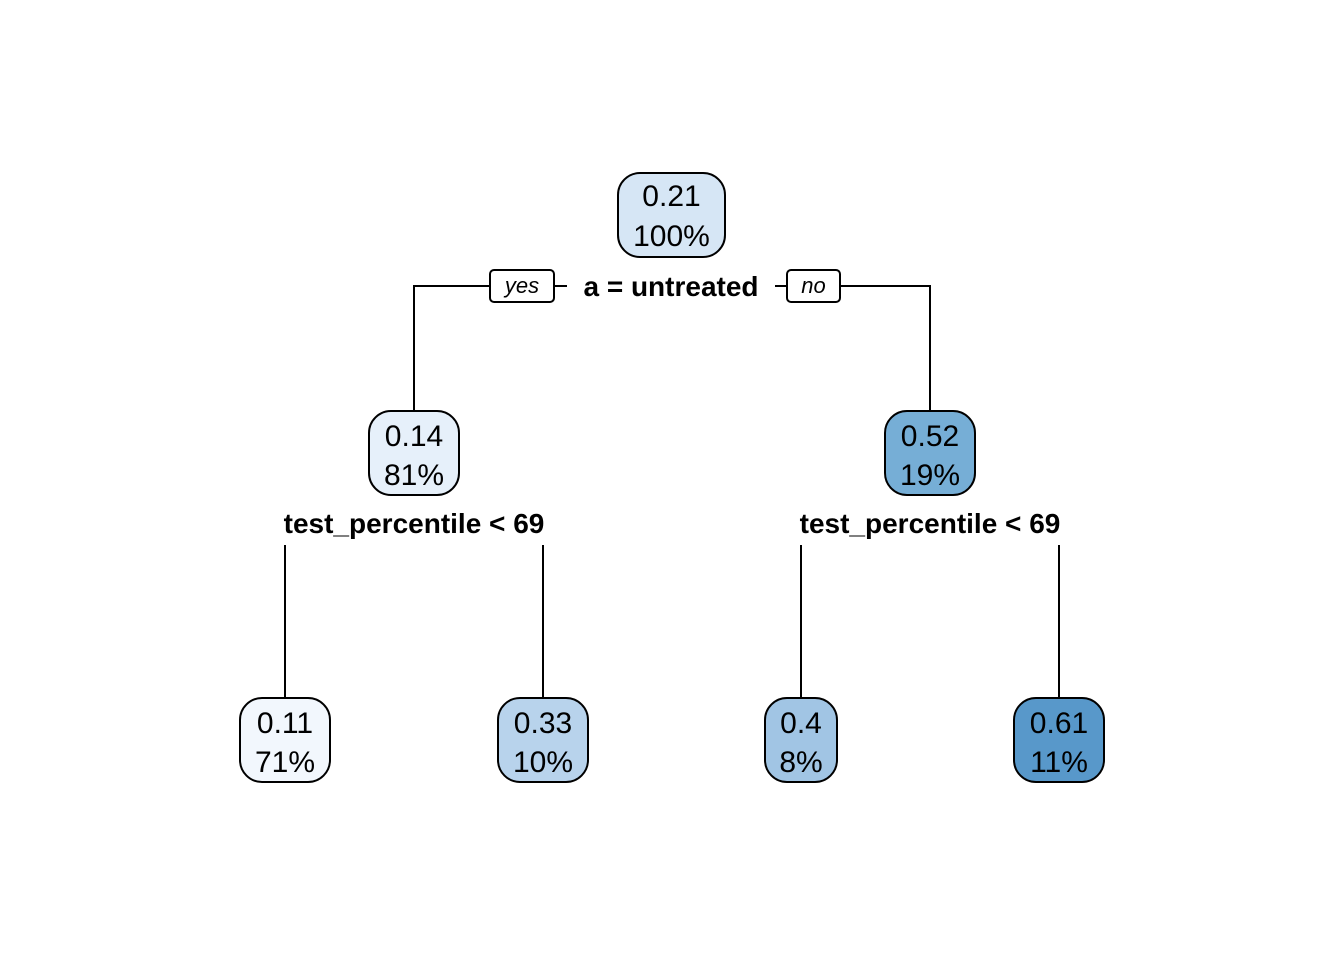  I want to click on node-leaf-2-box, so click(543, 740).